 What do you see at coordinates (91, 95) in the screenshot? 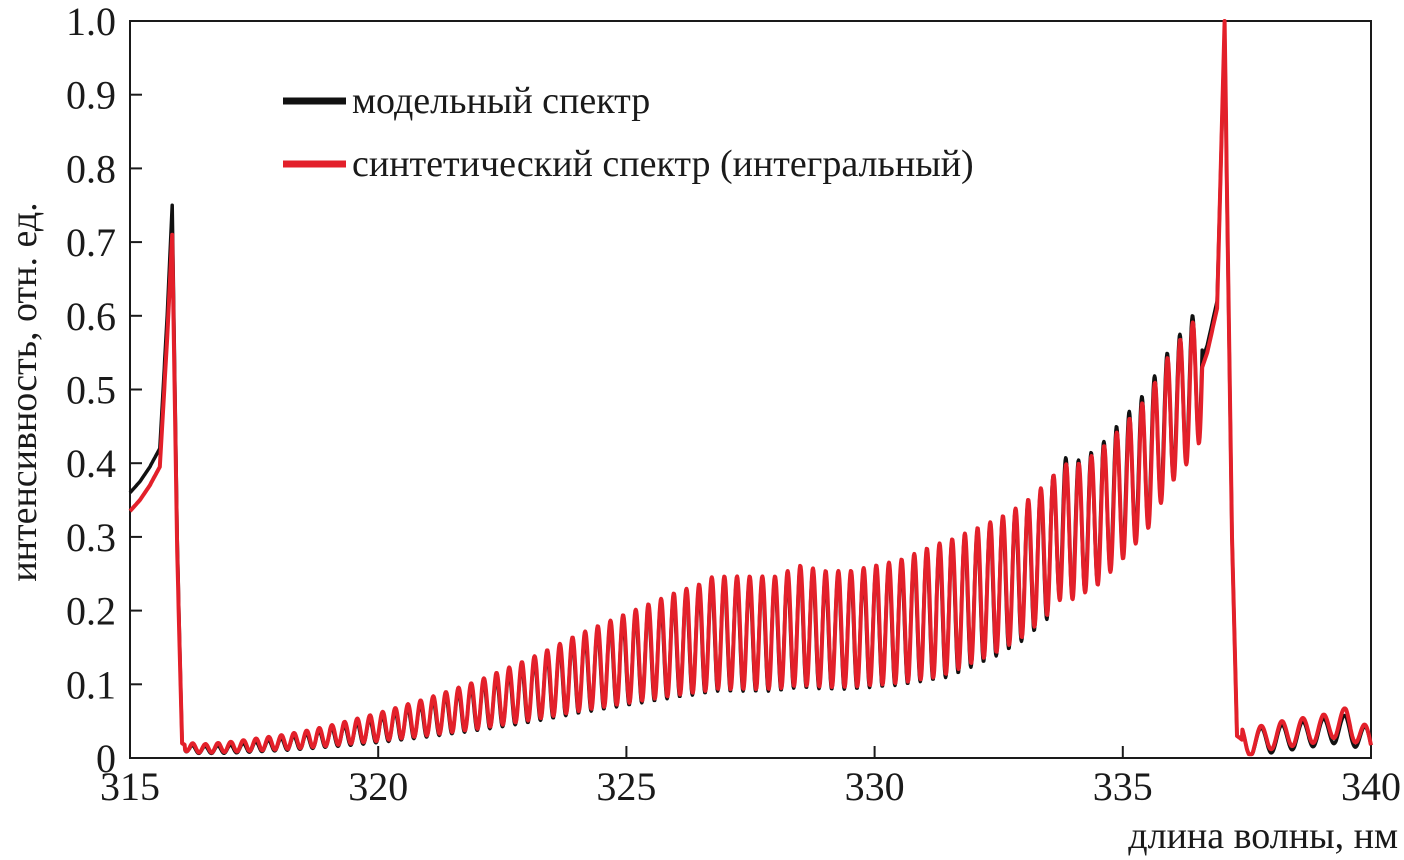
I see `y-tick-label: 0.9` at bounding box center [91, 95].